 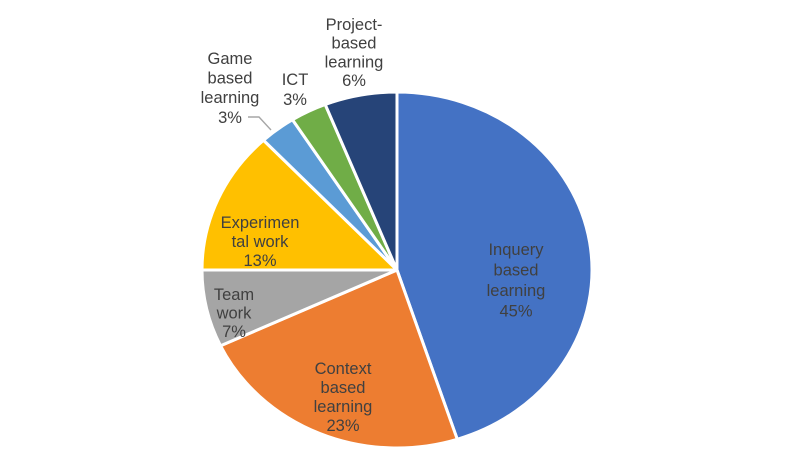 I want to click on slice-label-line: tal work, so click(x=261, y=242).